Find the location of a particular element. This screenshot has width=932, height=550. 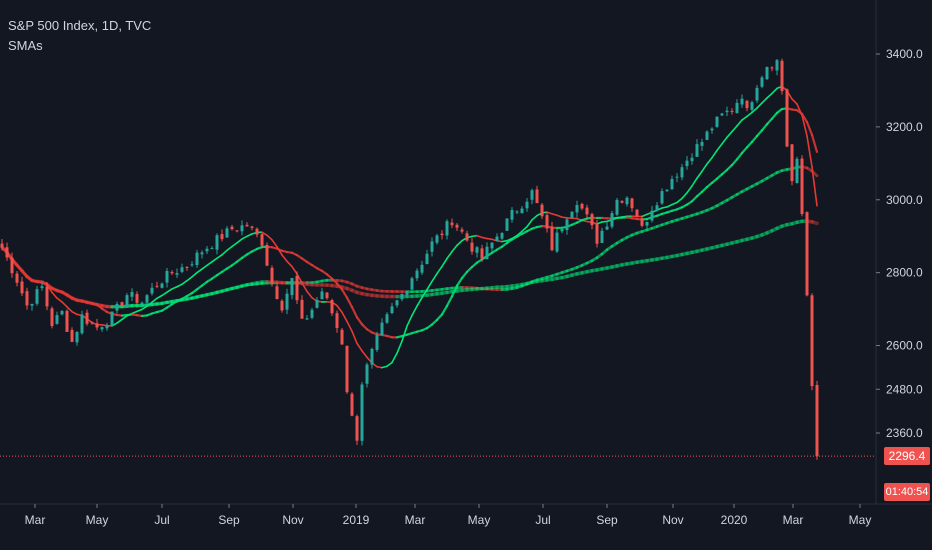

indicator-title: SMAs is located at coordinates (25, 45).